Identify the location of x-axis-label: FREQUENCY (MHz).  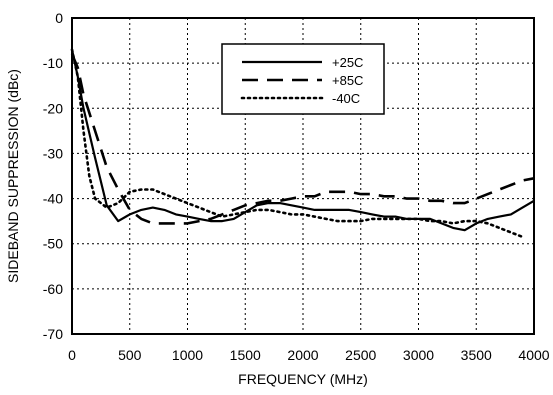
(303, 379).